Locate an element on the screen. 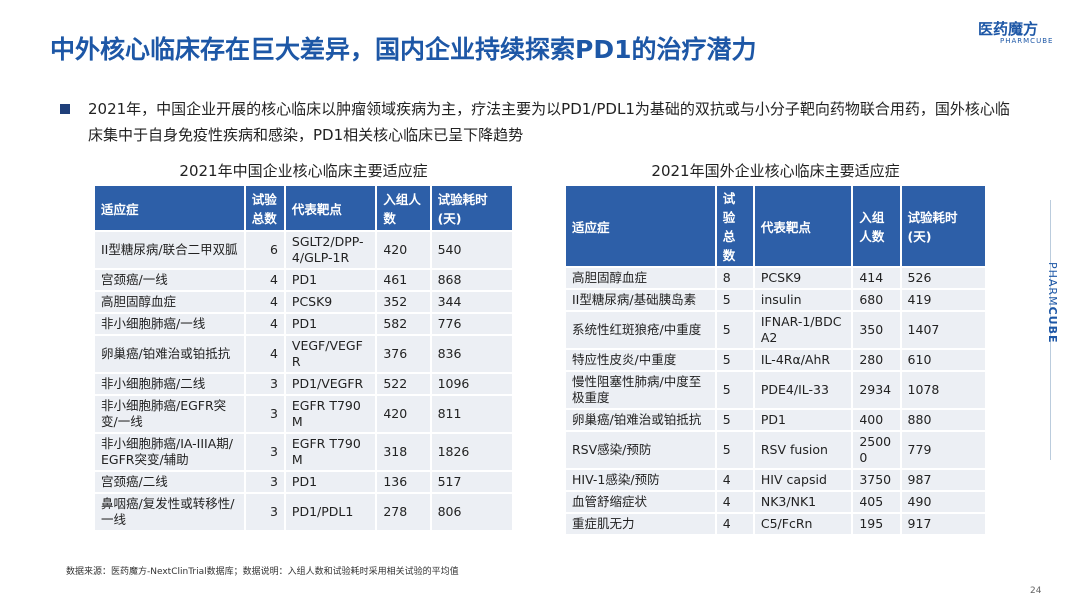  table-row: 非小细胞肺癌/一线 4 PD1 582 776 is located at coordinates (304, 324).